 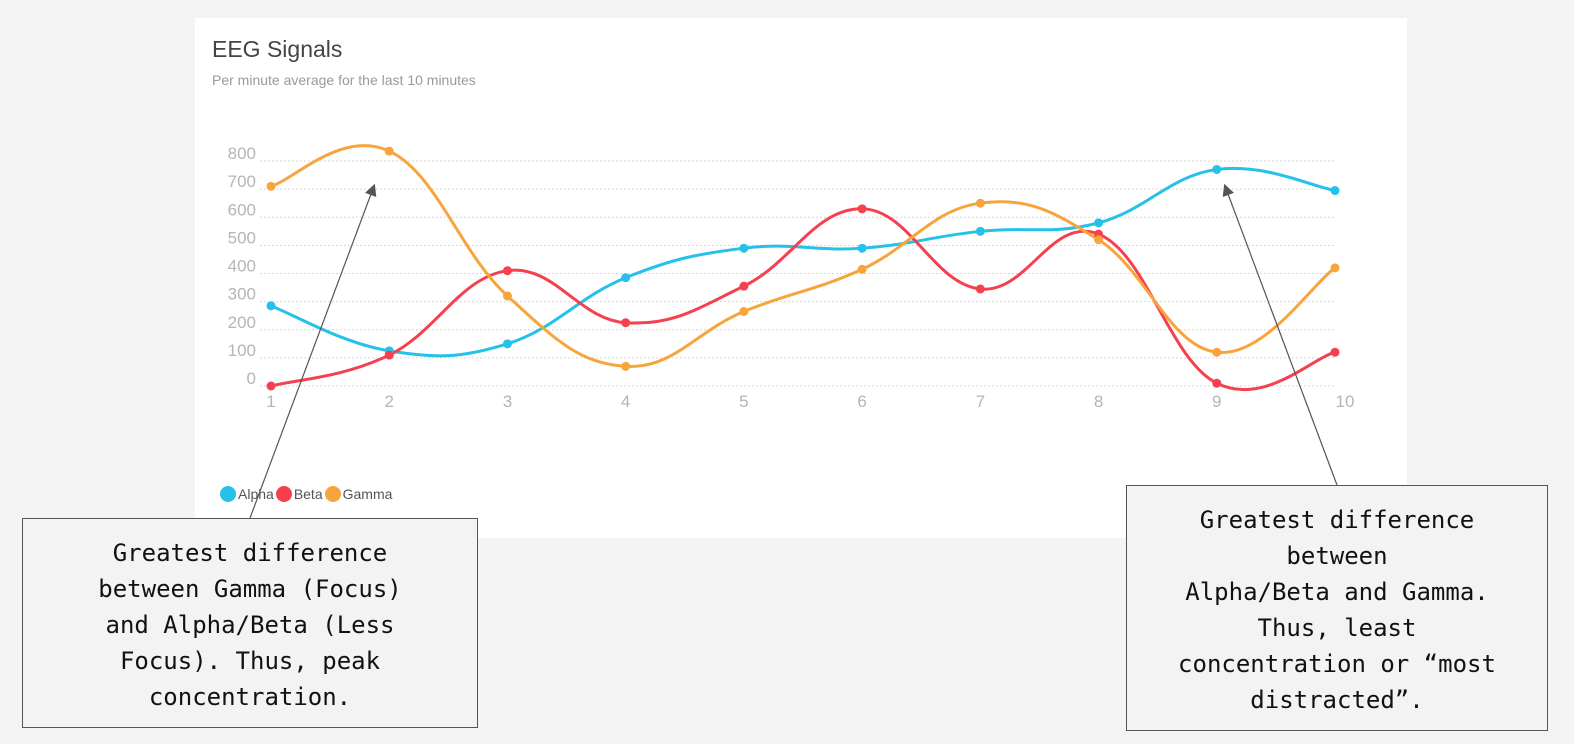 What do you see at coordinates (861, 401) in the screenshot?
I see `x-tick-label: 6` at bounding box center [861, 401].